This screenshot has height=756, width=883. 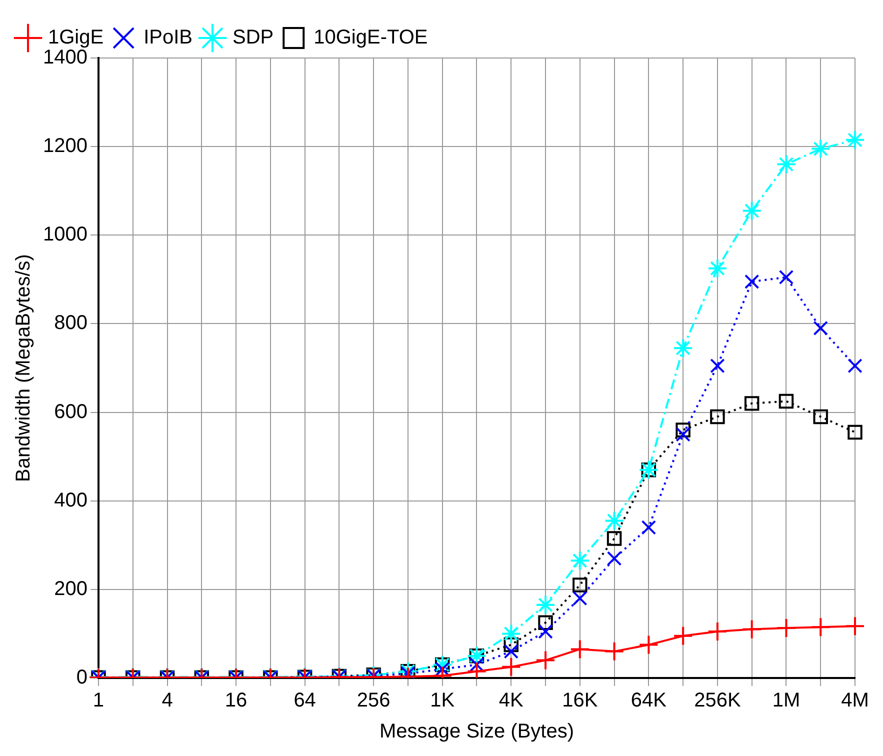 What do you see at coordinates (373, 701) in the screenshot?
I see `x-tick-label: 256` at bounding box center [373, 701].